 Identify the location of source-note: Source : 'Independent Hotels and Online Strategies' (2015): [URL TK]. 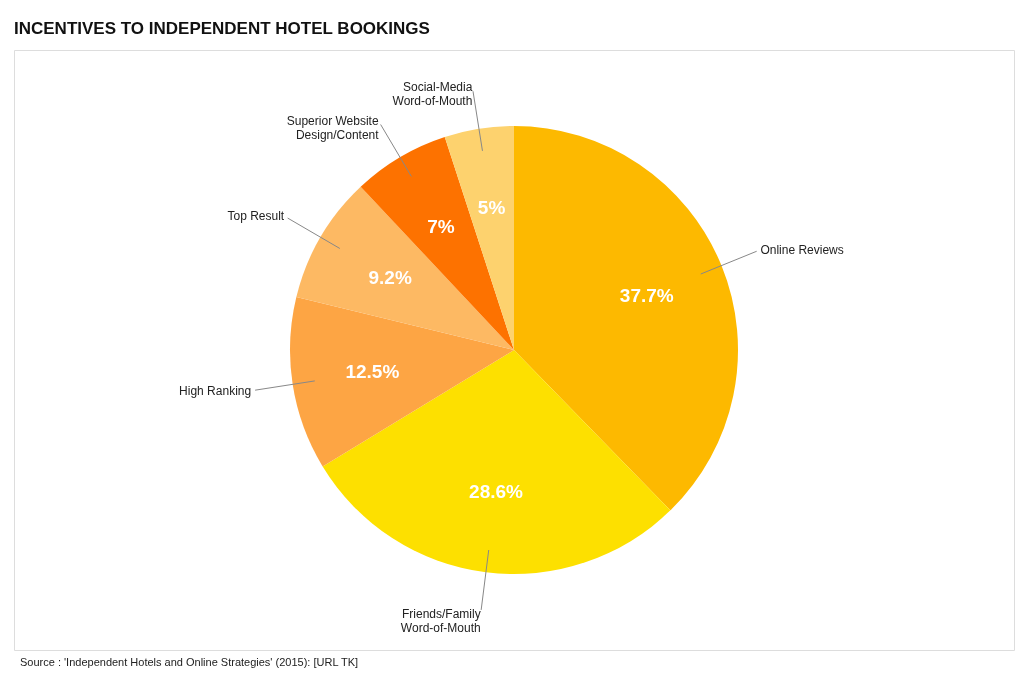
(189, 662).